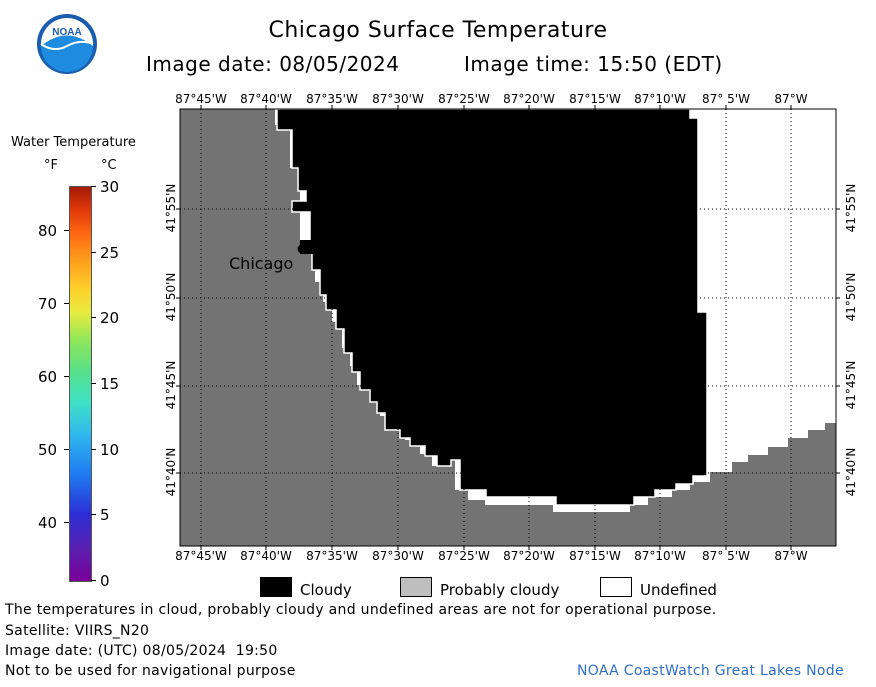 The image size is (876, 687). What do you see at coordinates (710, 671) in the screenshot?
I see `credit-text: NOAA CoastWatch Great Lakes Node` at bounding box center [710, 671].